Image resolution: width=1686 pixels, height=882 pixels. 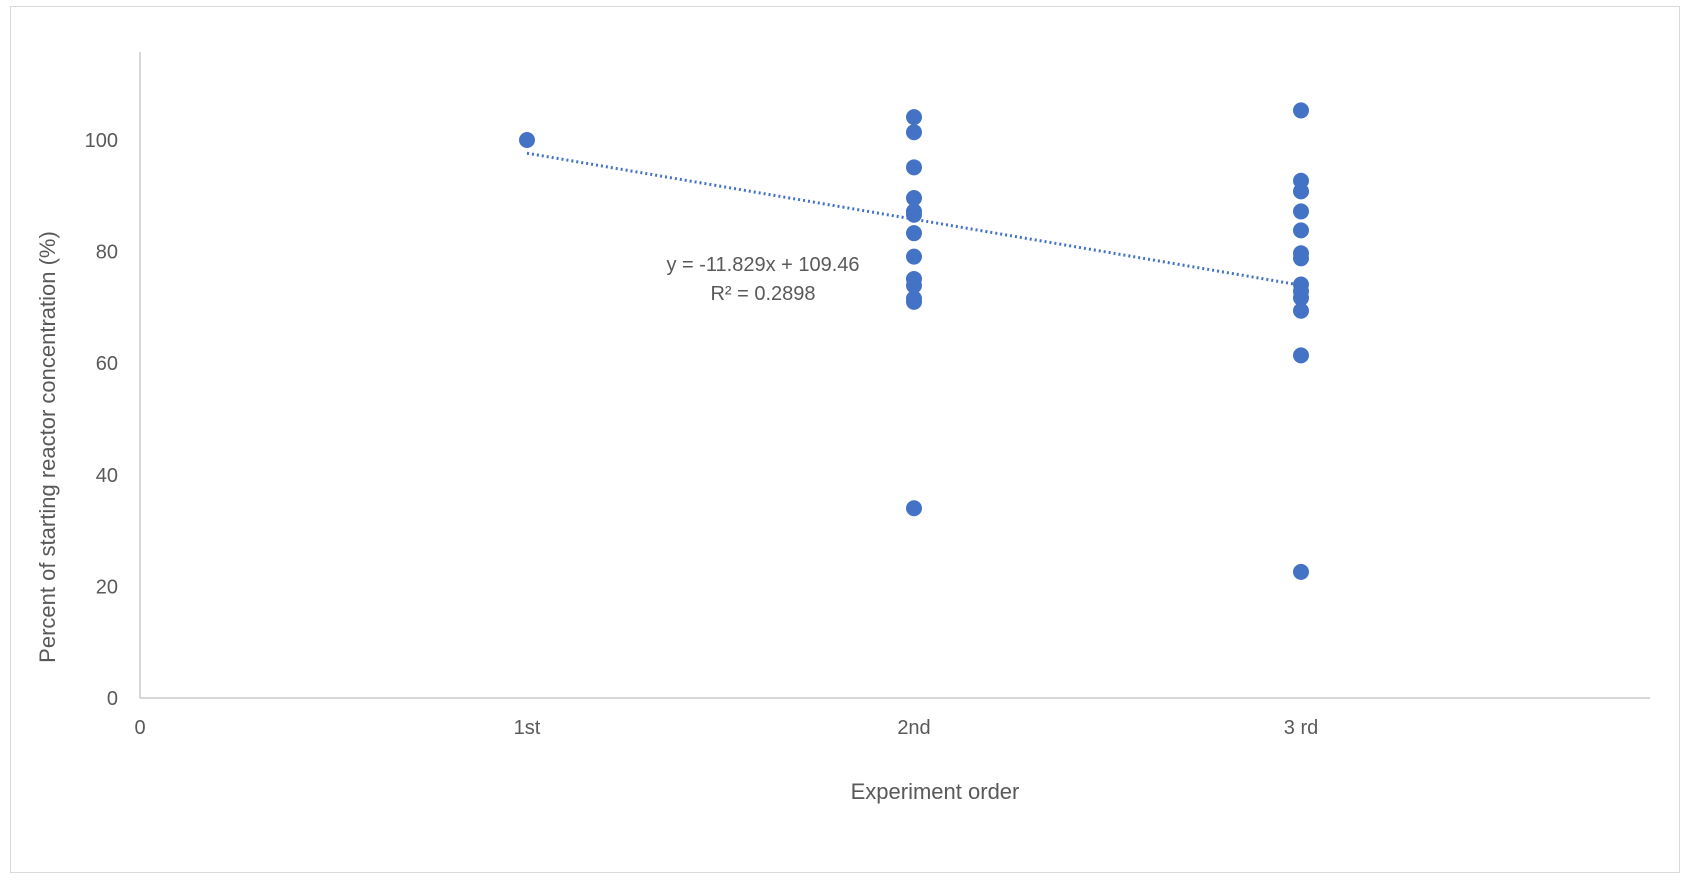 What do you see at coordinates (112, 699) in the screenshot?
I see `y-tick-label: 0` at bounding box center [112, 699].